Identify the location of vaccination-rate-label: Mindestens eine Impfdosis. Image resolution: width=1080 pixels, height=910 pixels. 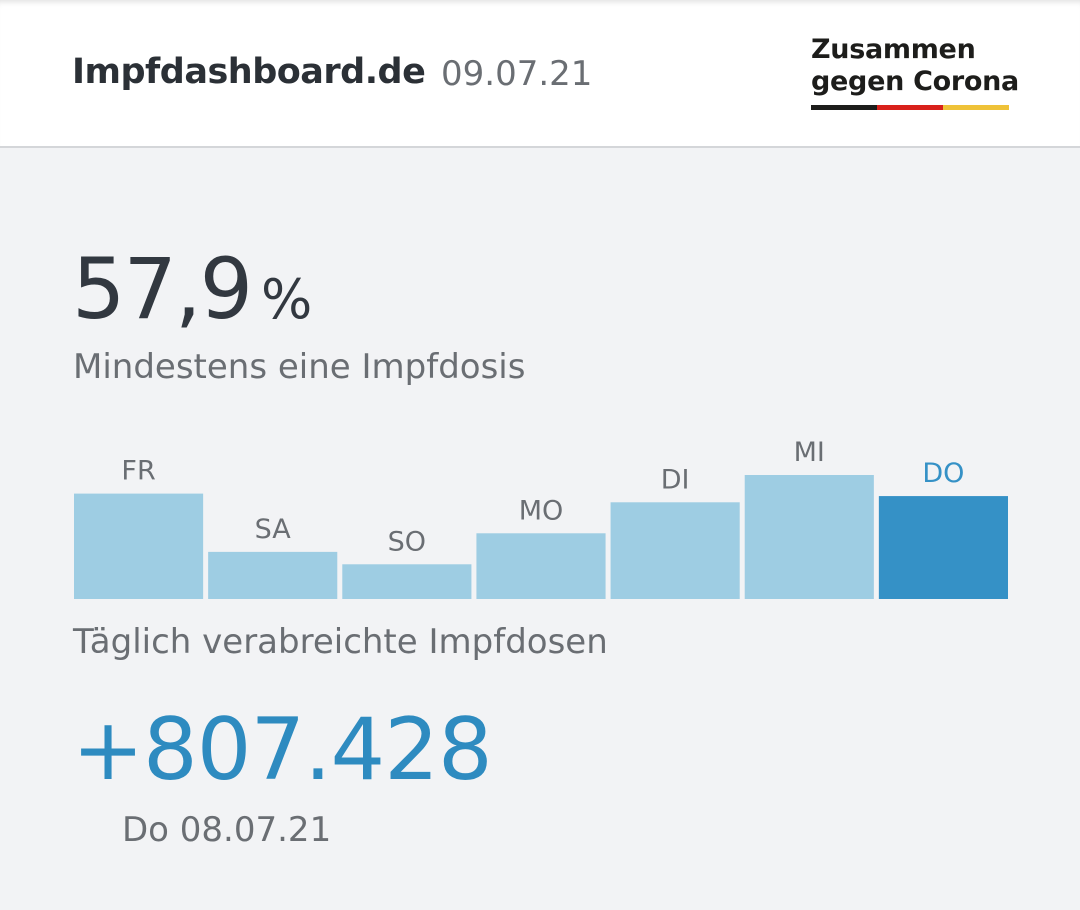
(299, 367).